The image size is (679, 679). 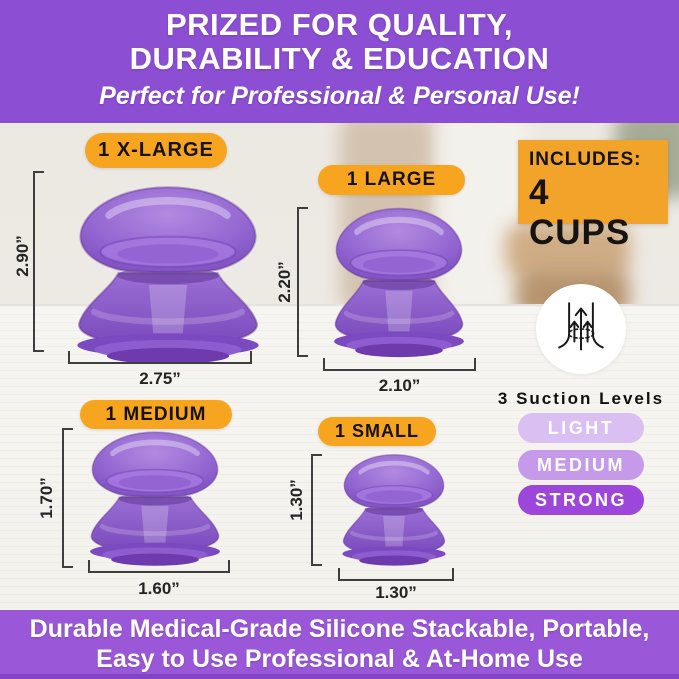 What do you see at coordinates (581, 428) in the screenshot?
I see `suction-level-light: LIGHT` at bounding box center [581, 428].